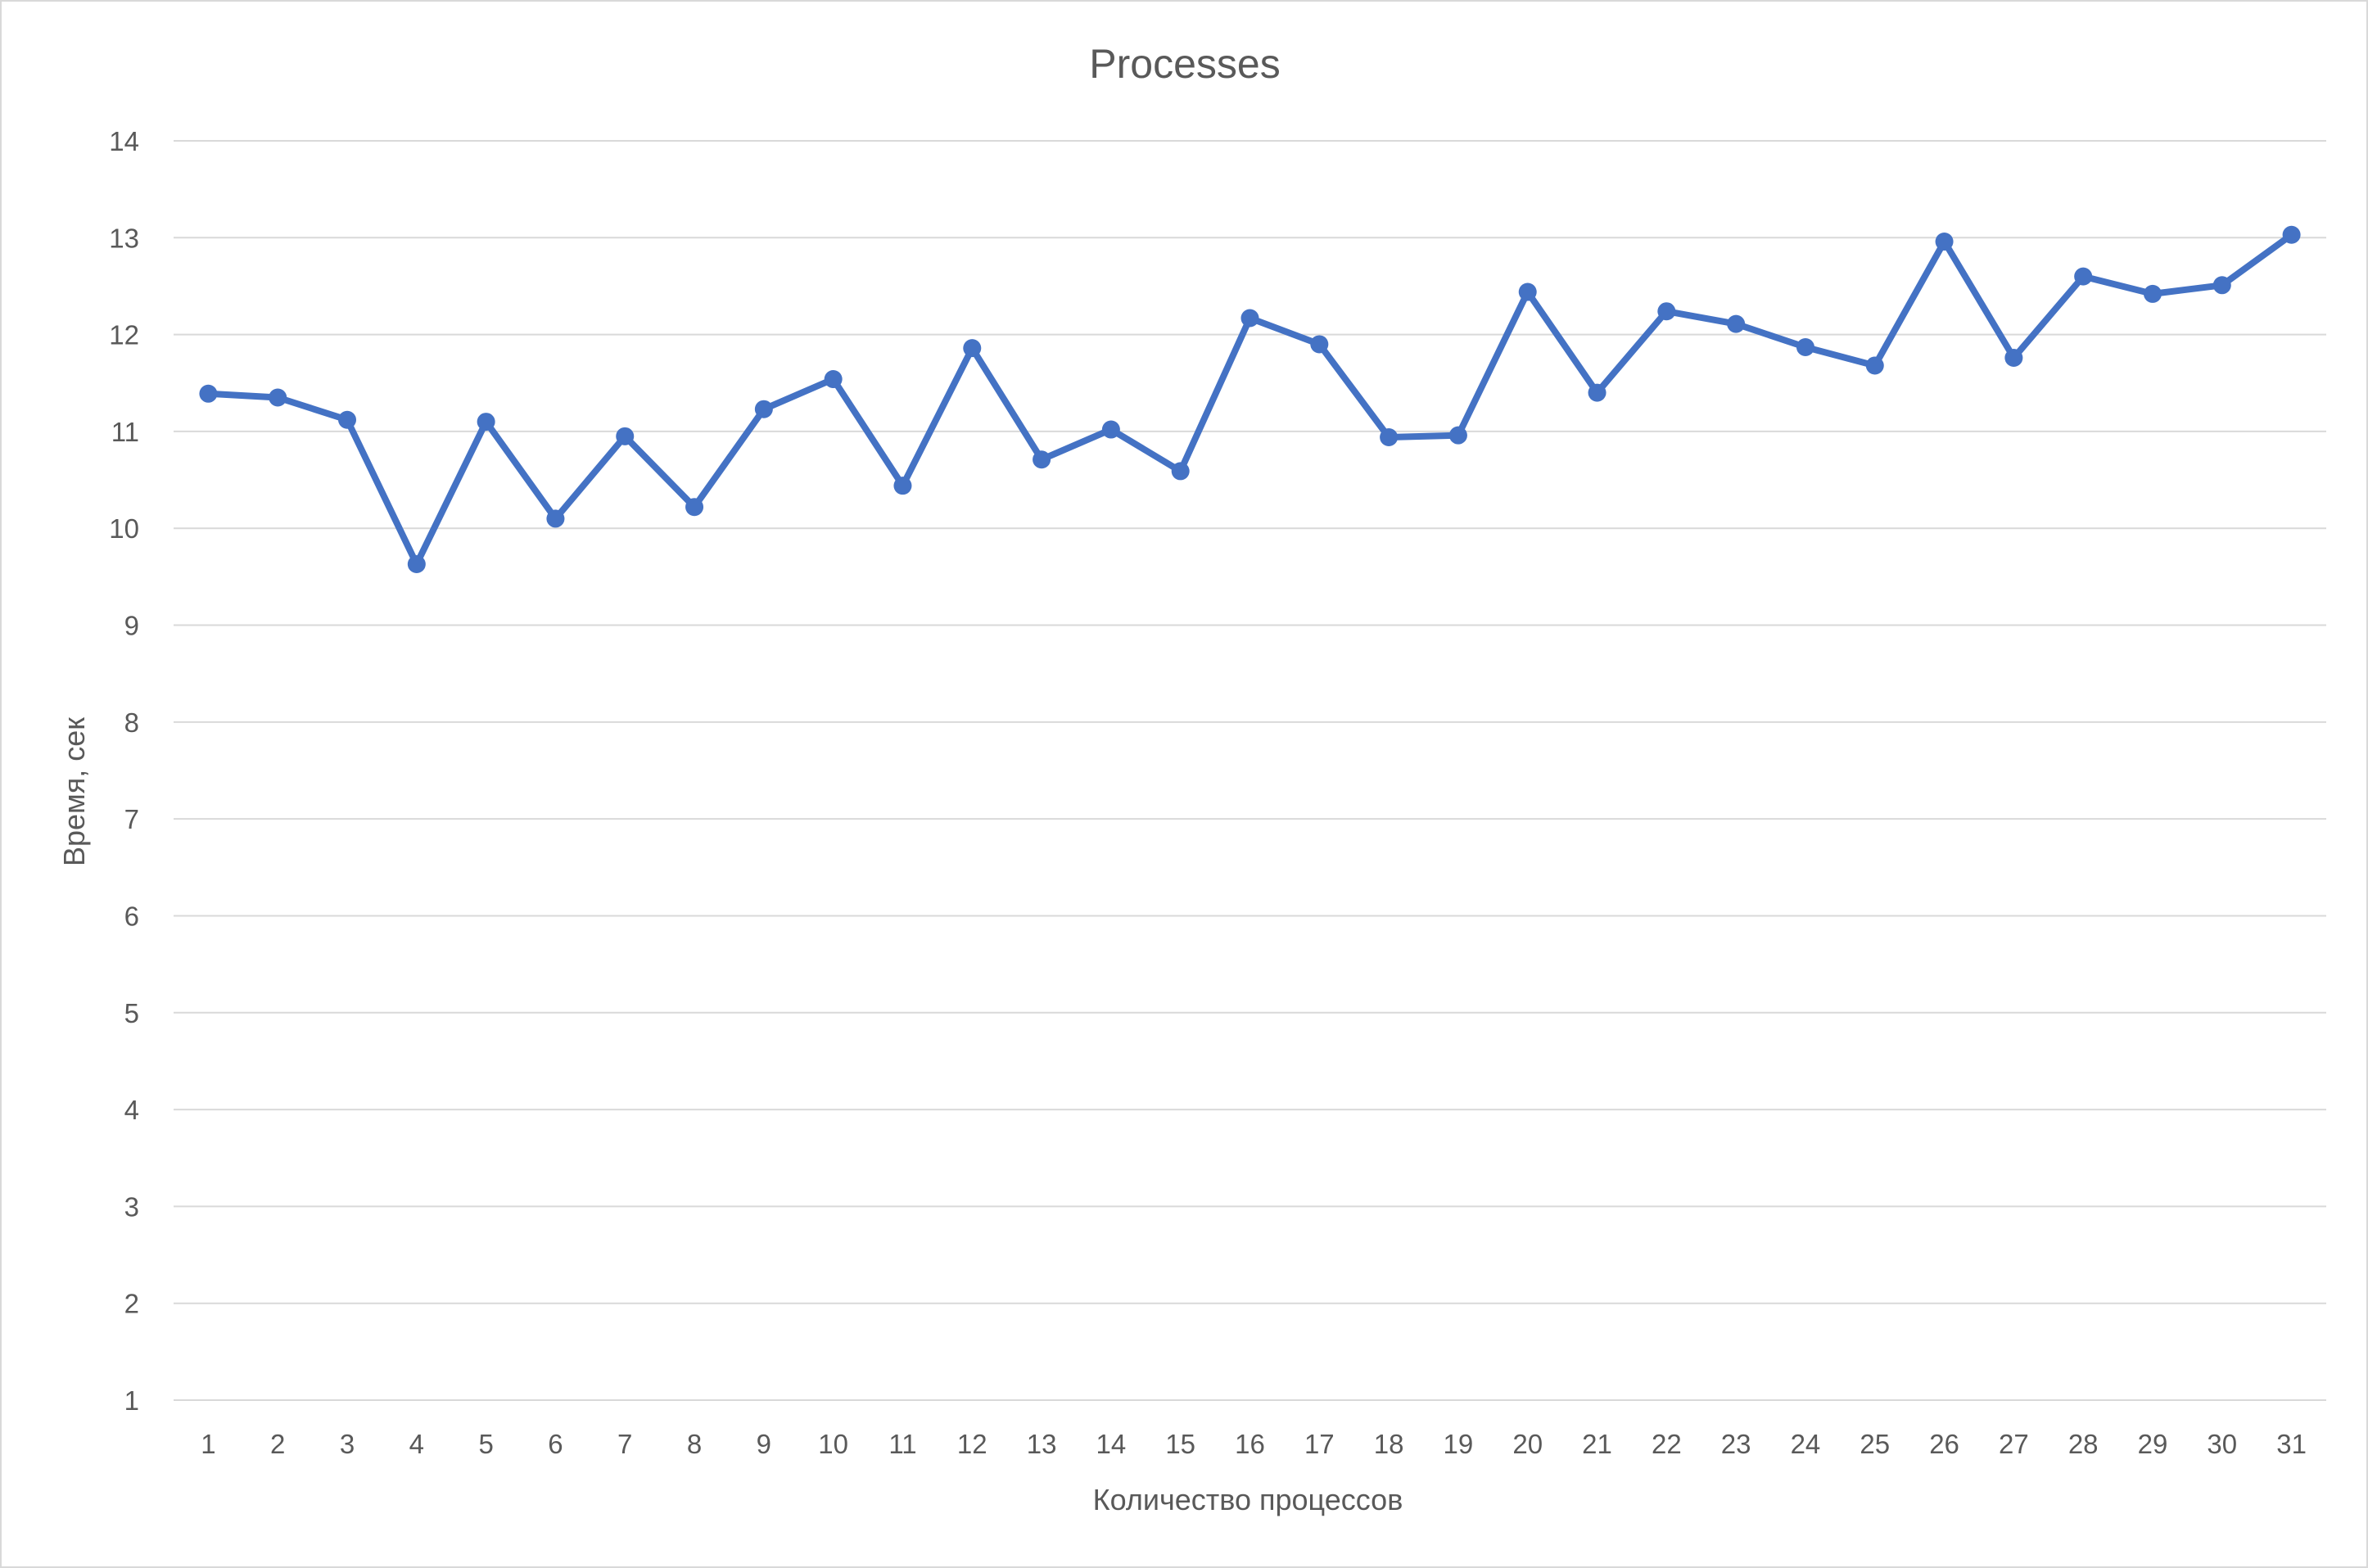  Describe the element at coordinates (1248, 1500) in the screenshot. I see `x-axis-title: Количество процессов` at that location.